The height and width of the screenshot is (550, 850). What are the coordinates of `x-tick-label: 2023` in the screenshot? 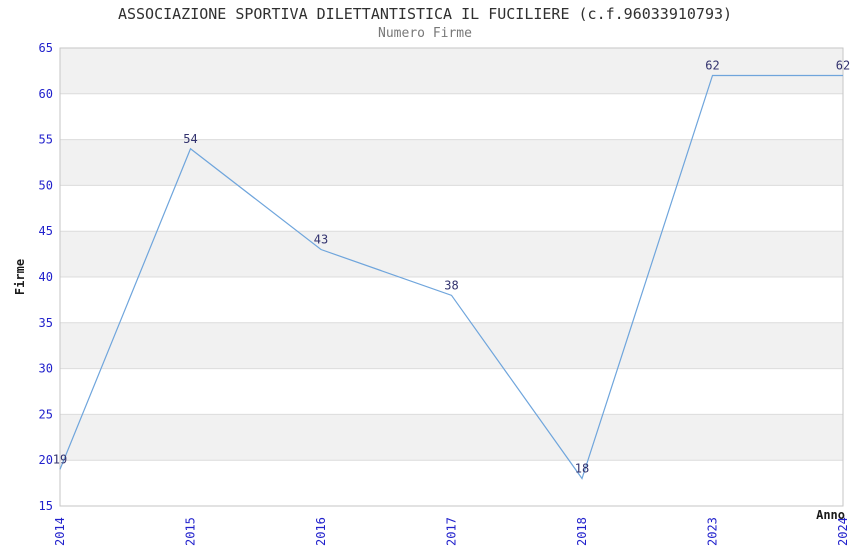 It's located at (713, 531).